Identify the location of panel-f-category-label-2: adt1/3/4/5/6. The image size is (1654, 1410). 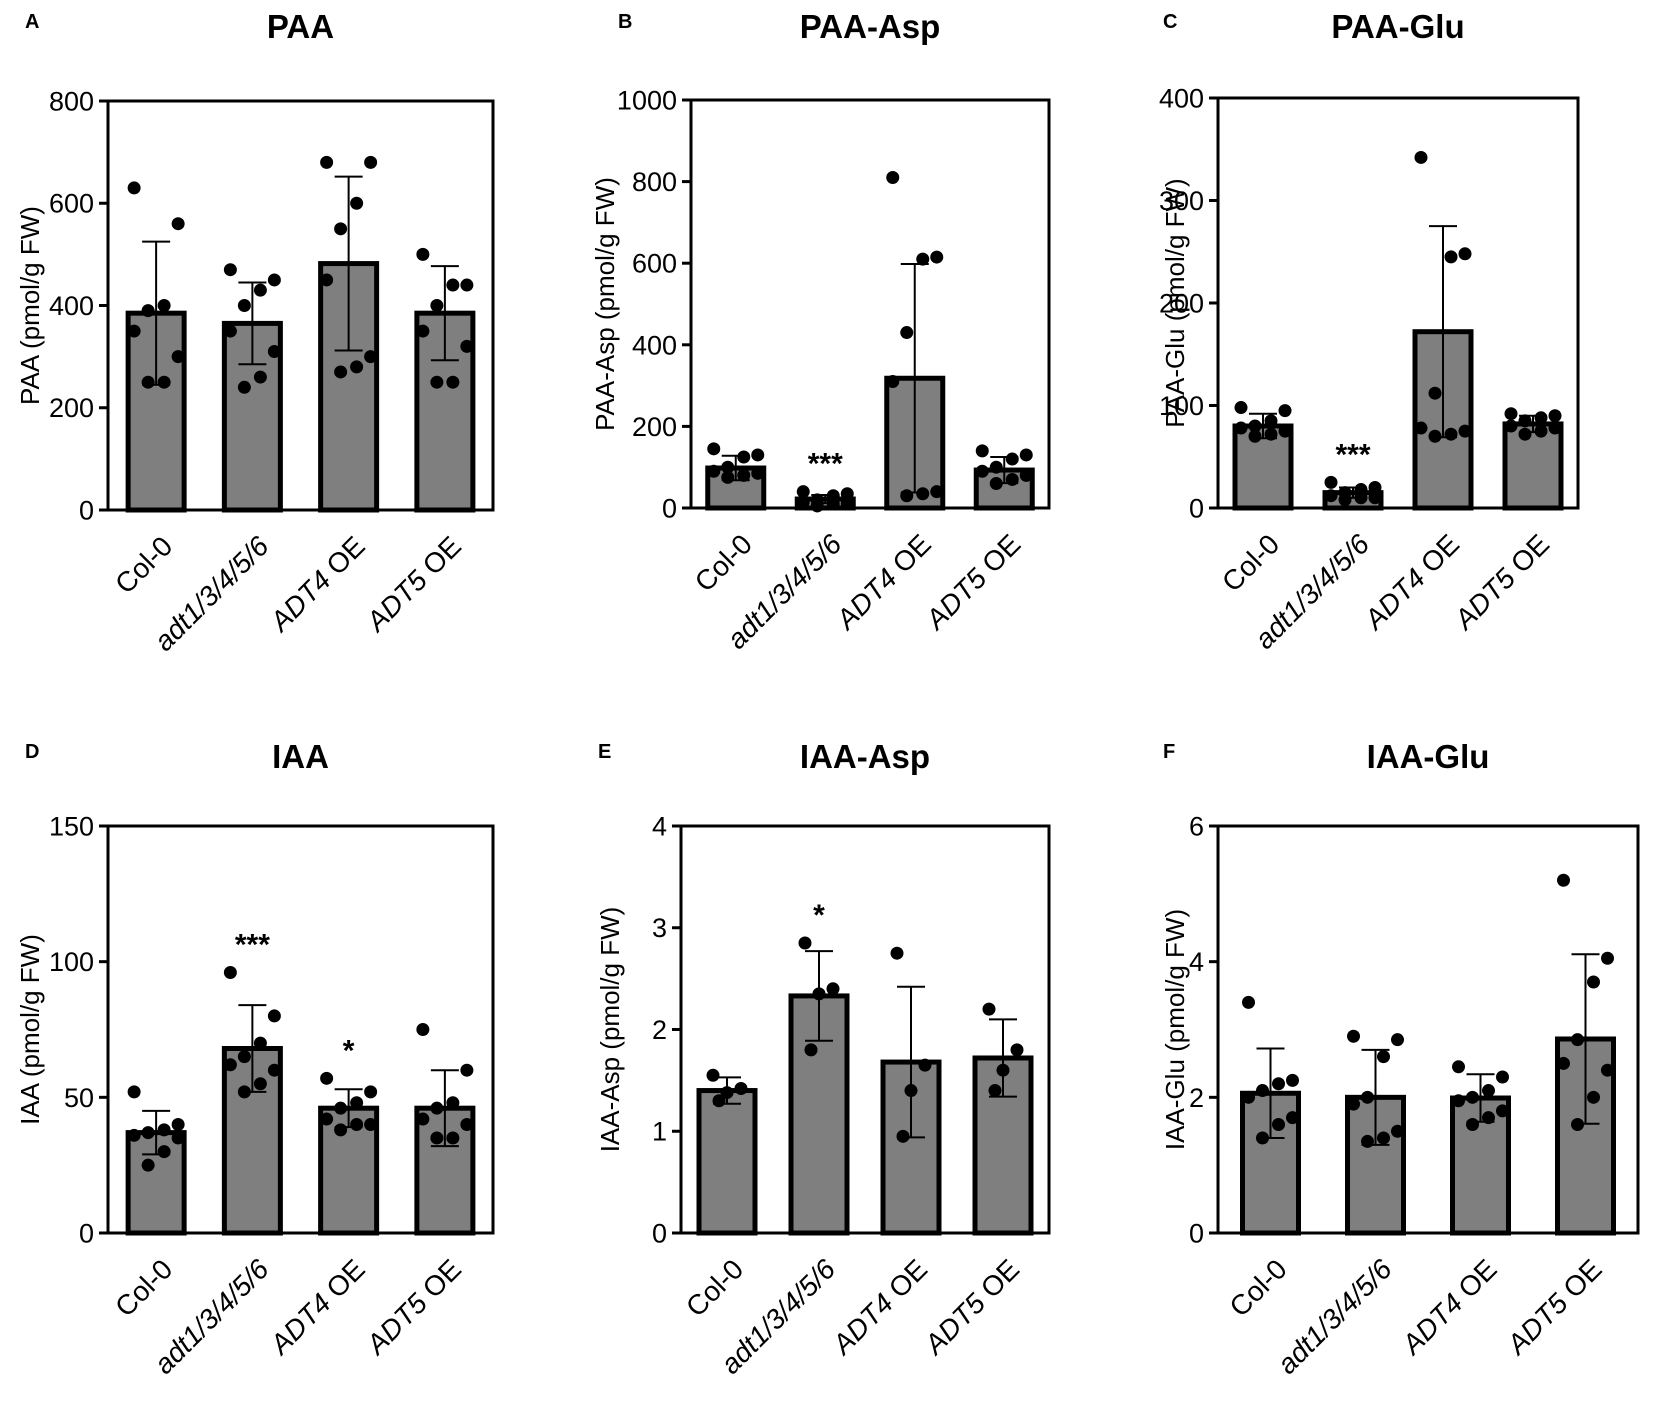
(1334, 1316).